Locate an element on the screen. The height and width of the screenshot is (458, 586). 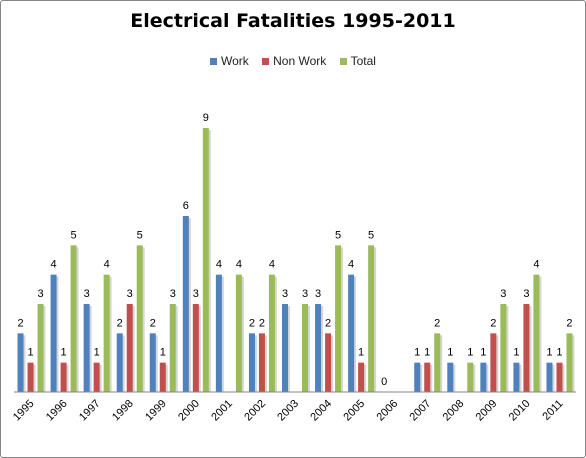
legend-label-total: Total is located at coordinates (363, 61).